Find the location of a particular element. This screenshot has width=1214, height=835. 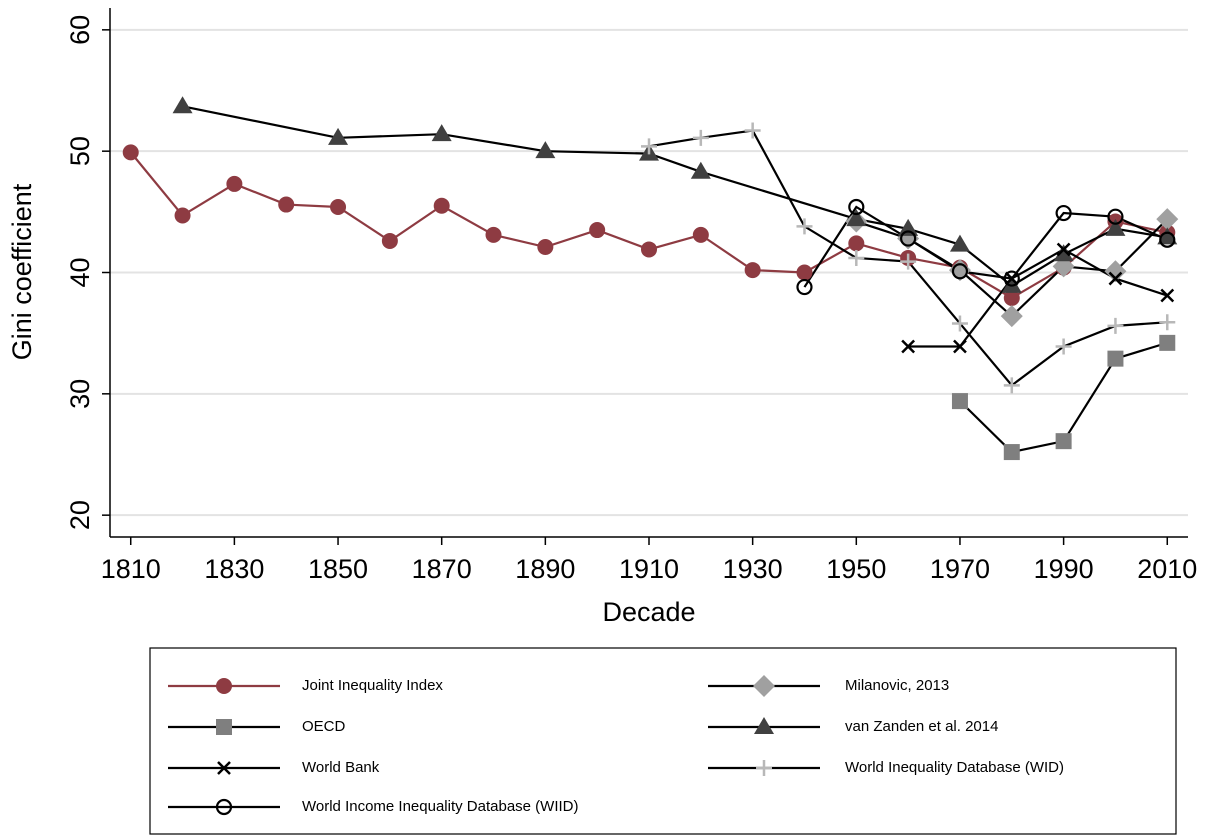

legend-label: OECD is located at coordinates (324, 726).